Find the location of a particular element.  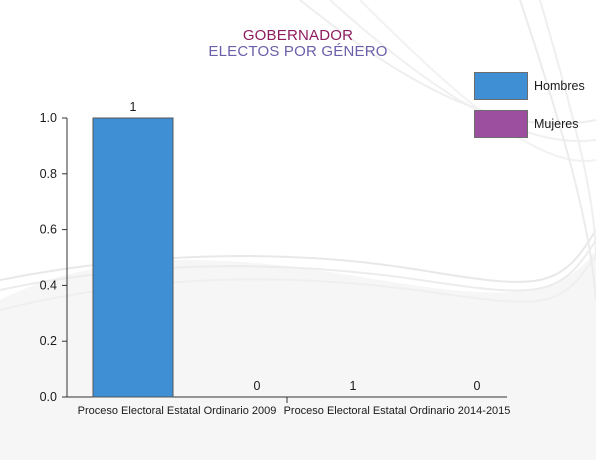

legend-item-mujeres: Mujeres is located at coordinates (526, 124).